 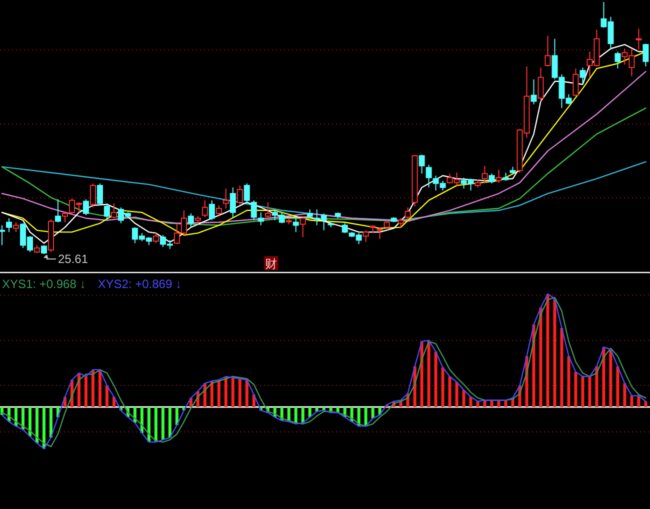 I want to click on text: XYS2: +0.869 ↓, so click(x=140, y=284).